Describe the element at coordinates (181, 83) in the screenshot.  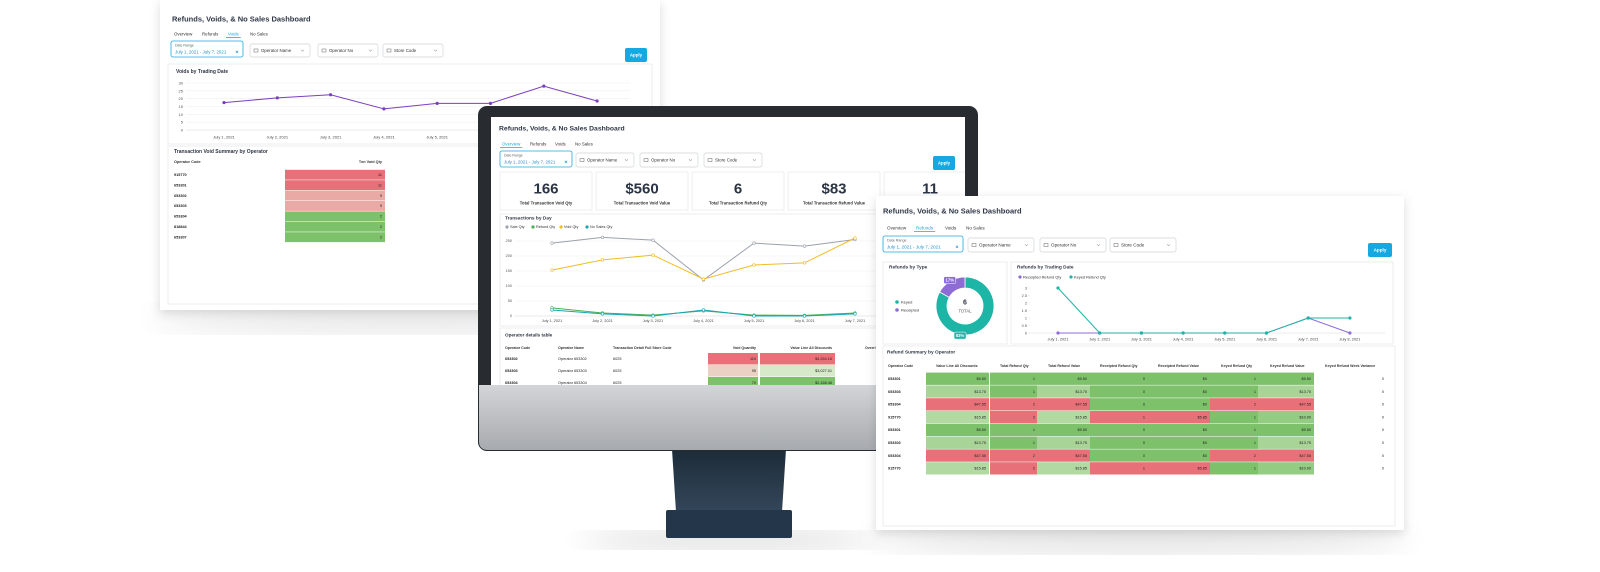
I see `y-tick-label: 30` at that location.